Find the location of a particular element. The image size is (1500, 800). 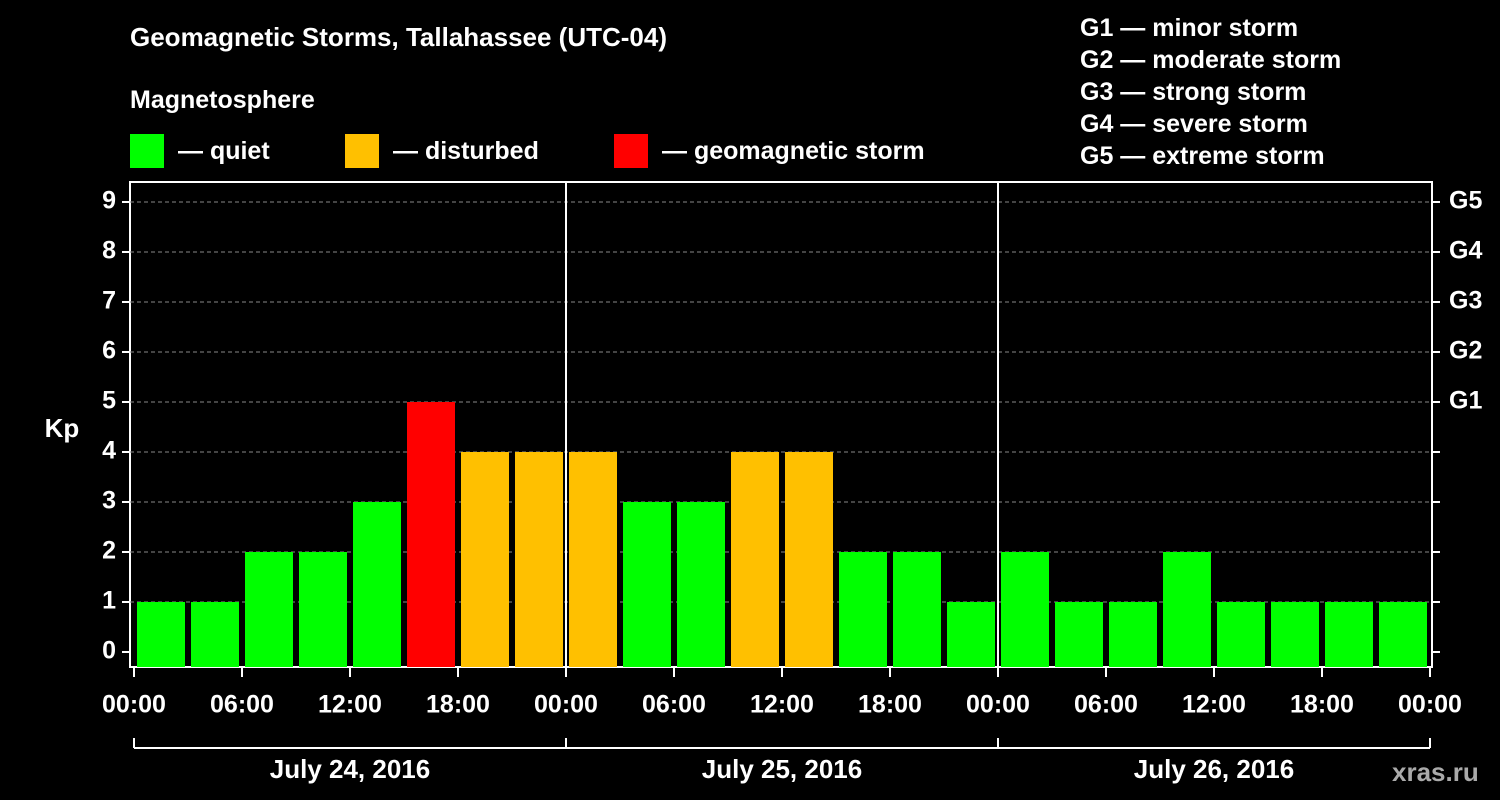

y-tick-label: 6 is located at coordinates (109, 351).